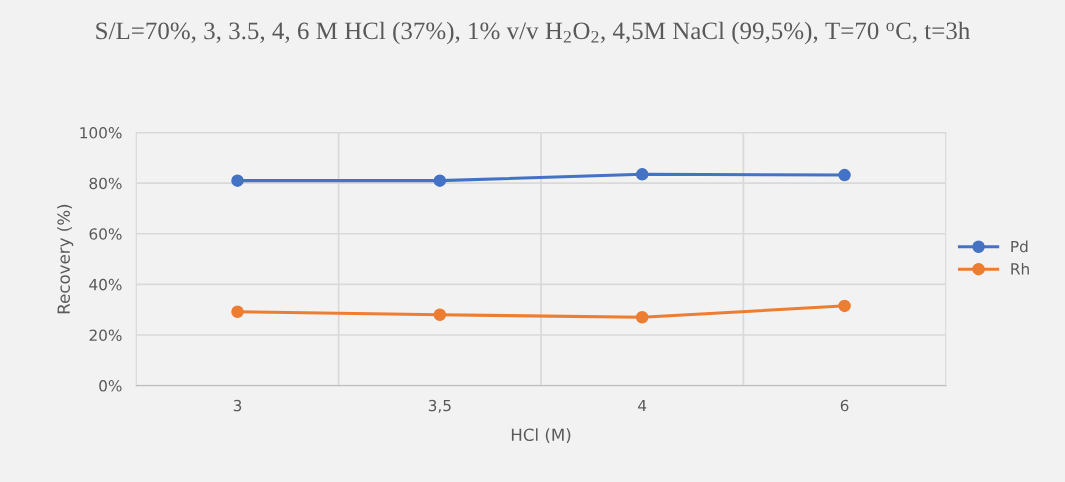 The height and width of the screenshot is (482, 1065). Describe the element at coordinates (101, 133) in the screenshot. I see `y-tick-label: 100%` at that location.